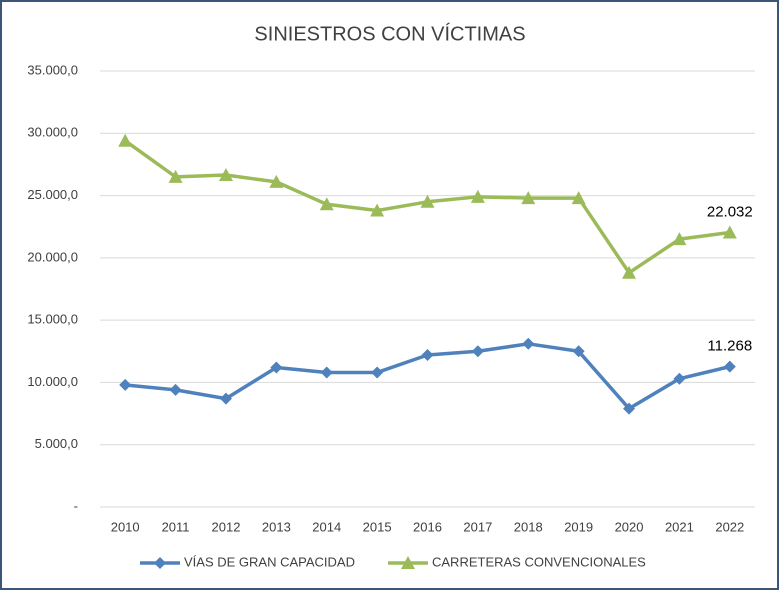 This screenshot has width=781, height=592. Describe the element at coordinates (226, 526) in the screenshot. I see `x-tick-label: 2012` at that location.